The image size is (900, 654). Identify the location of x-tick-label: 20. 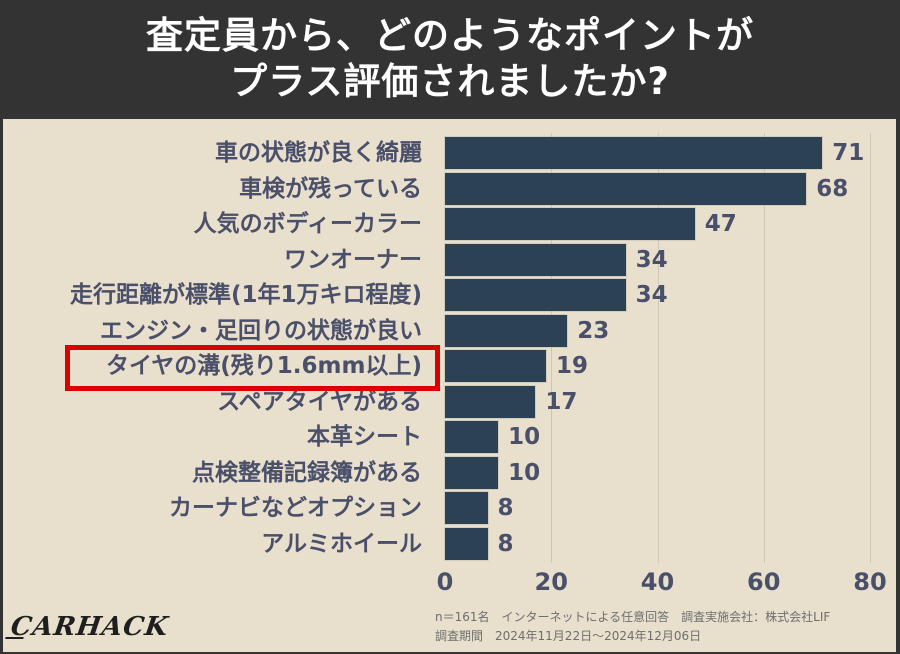
(551, 582).